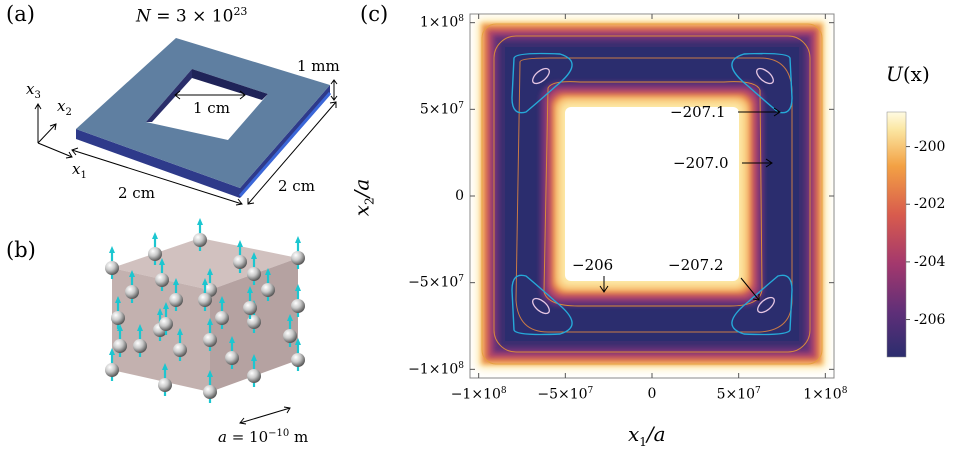 The width and height of the screenshot is (962, 454). I want to click on slab-front-side, so click(158, 163).